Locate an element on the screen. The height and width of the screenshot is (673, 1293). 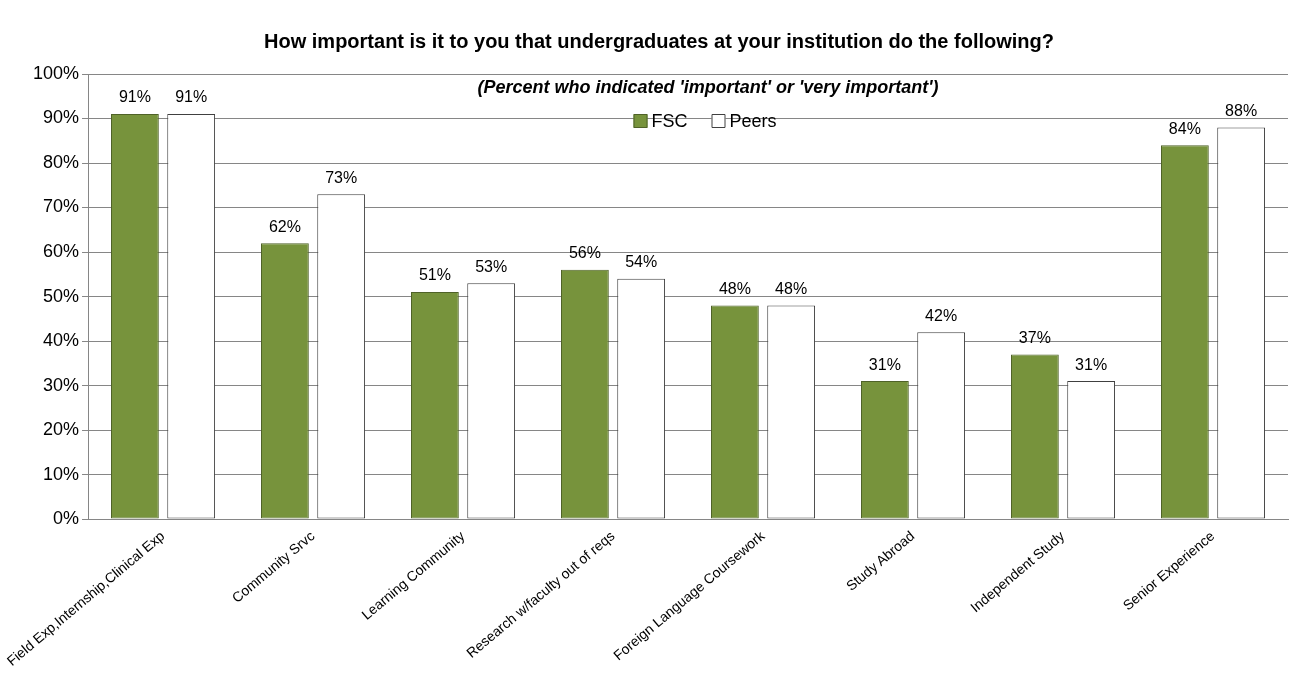
data-label: 56% is located at coordinates (584, 253).